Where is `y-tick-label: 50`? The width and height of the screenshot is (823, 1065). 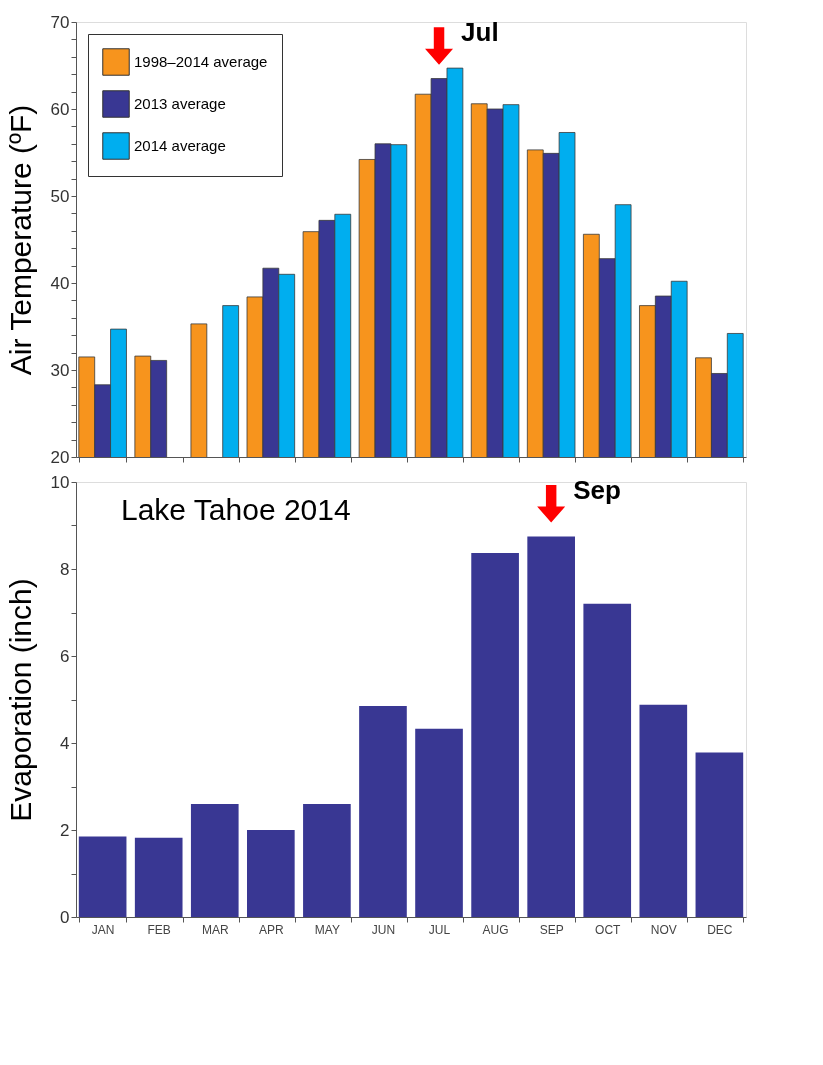 y-tick-label: 50 is located at coordinates (60, 196).